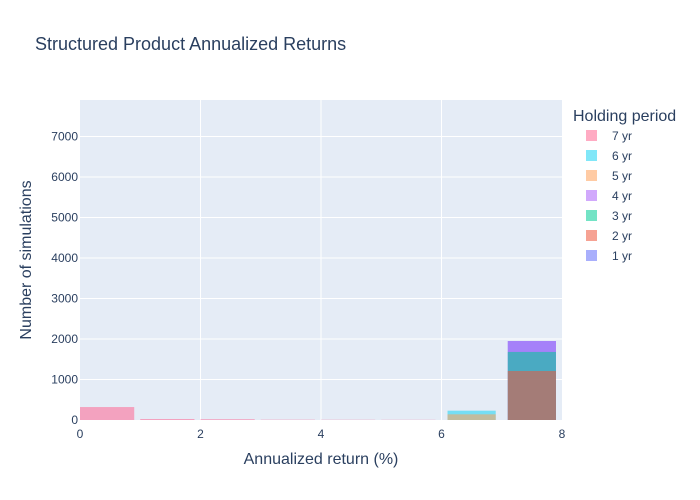 Image resolution: width=700 pixels, height=500 pixels. What do you see at coordinates (622, 236) in the screenshot?
I see `legend-label: 2 yr` at bounding box center [622, 236].